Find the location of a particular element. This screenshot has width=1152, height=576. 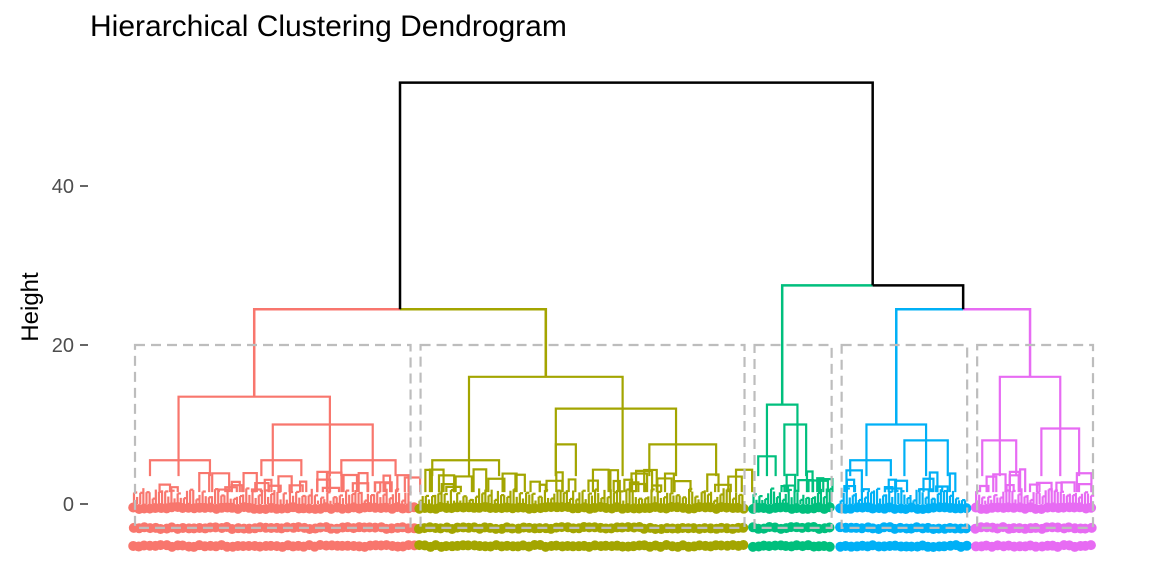

right-branch-link is located at coordinates (918, 297).